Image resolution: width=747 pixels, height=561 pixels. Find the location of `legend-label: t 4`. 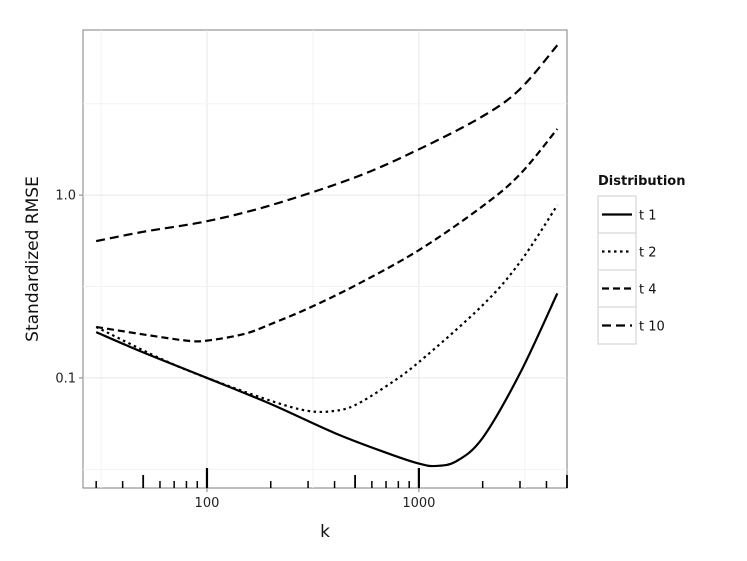

legend-label: t 4 is located at coordinates (648, 290).